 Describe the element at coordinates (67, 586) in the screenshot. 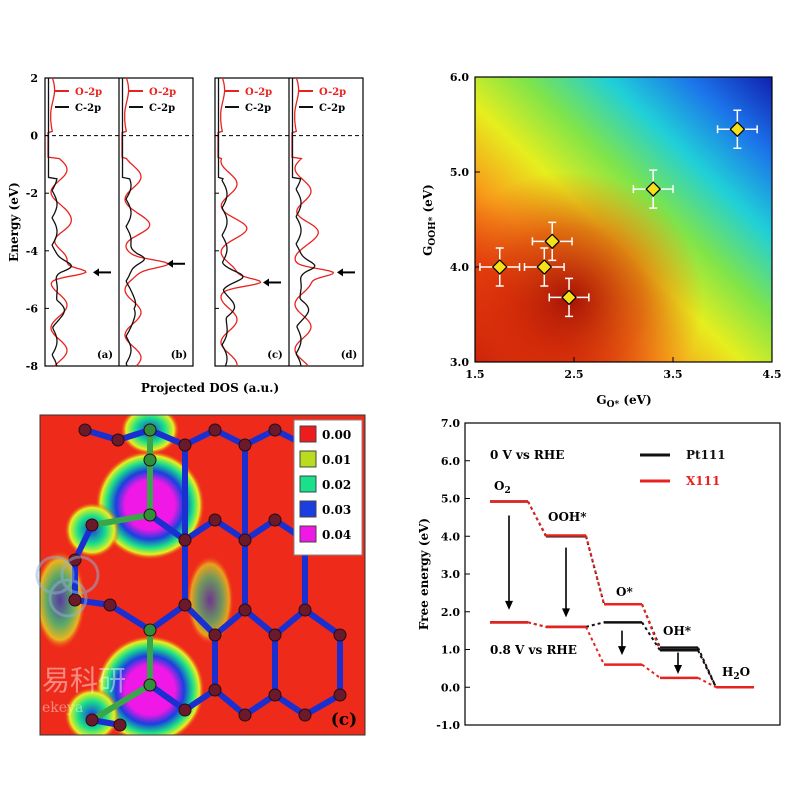

I see `watermark-logo` at that location.